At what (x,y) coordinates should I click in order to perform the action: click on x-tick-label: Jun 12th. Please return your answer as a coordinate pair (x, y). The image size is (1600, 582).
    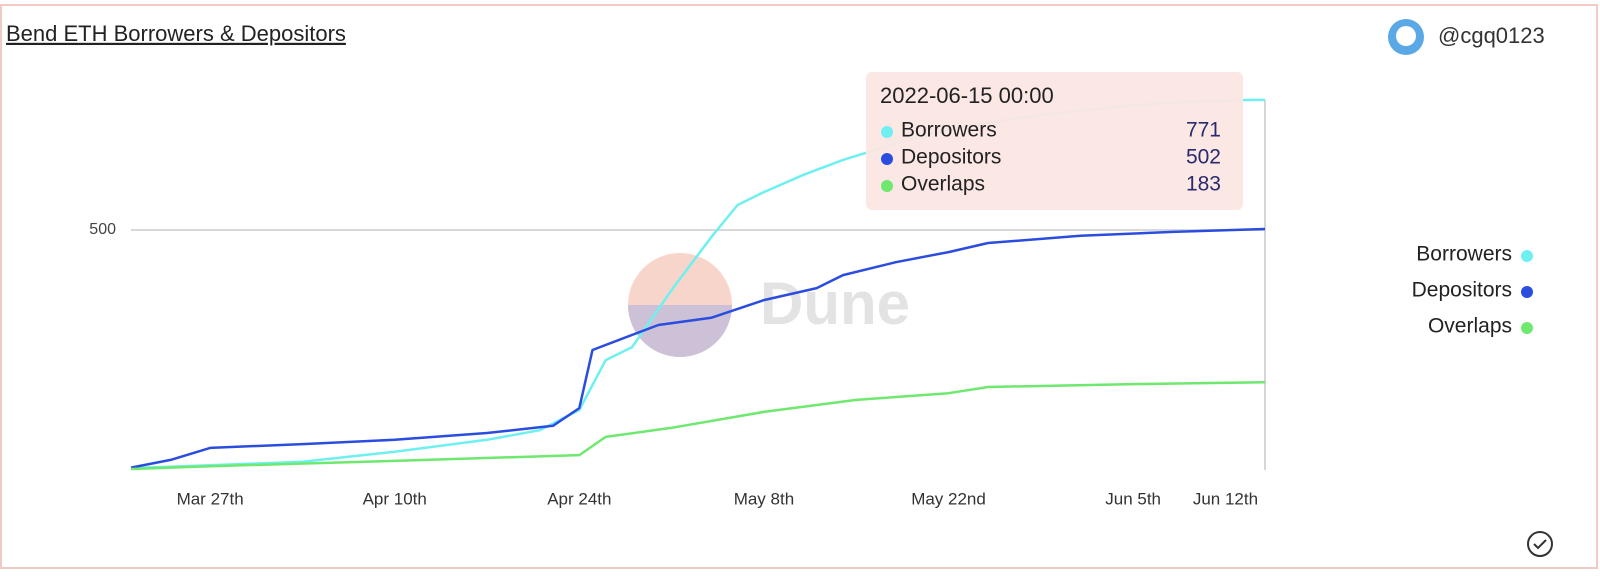
    Looking at the image, I should click on (1225, 498).